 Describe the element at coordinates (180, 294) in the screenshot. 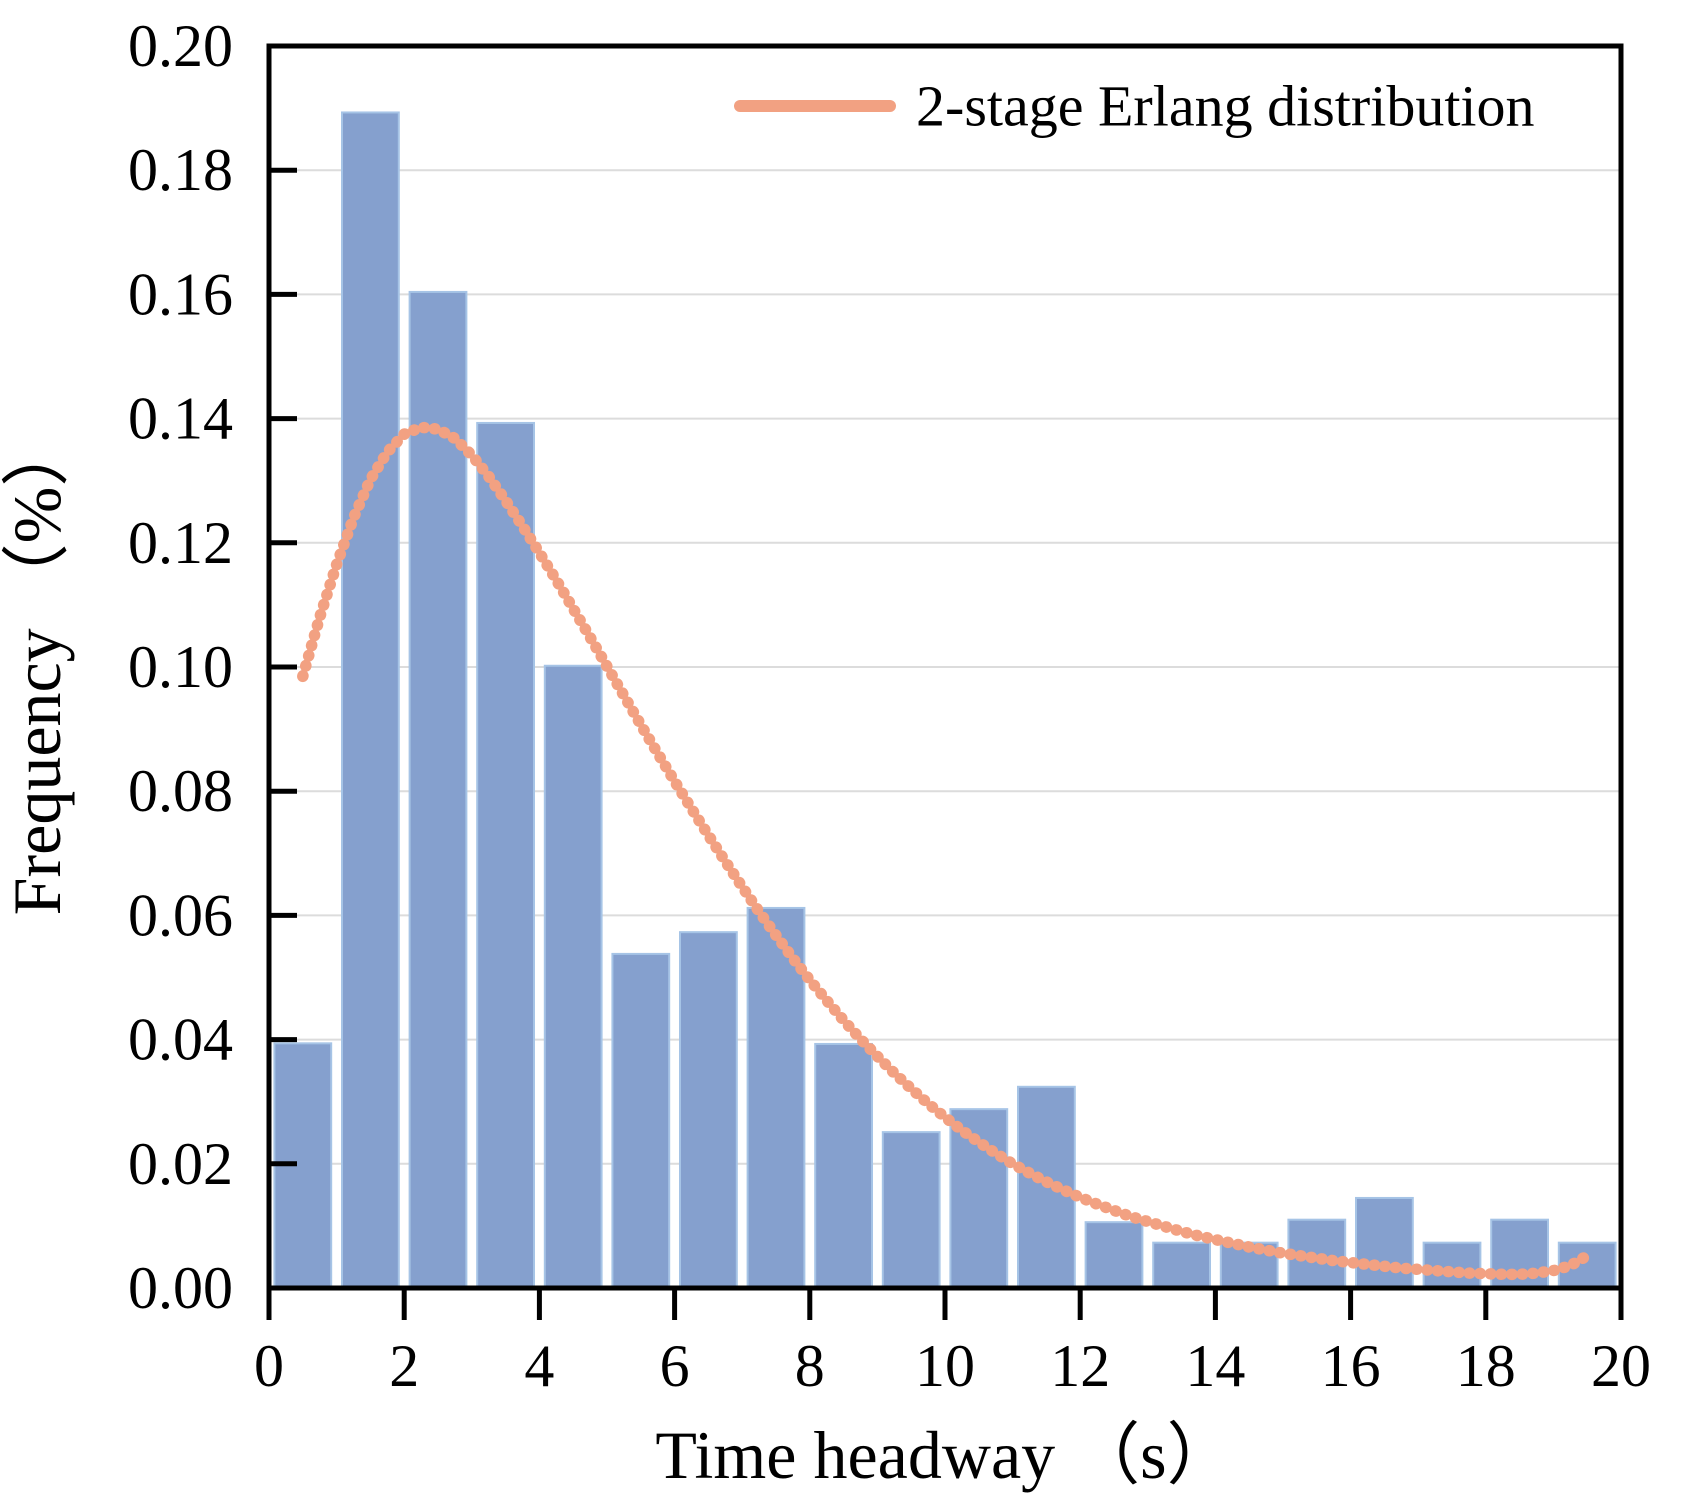

I see `y-tick-label: 0.16` at that location.